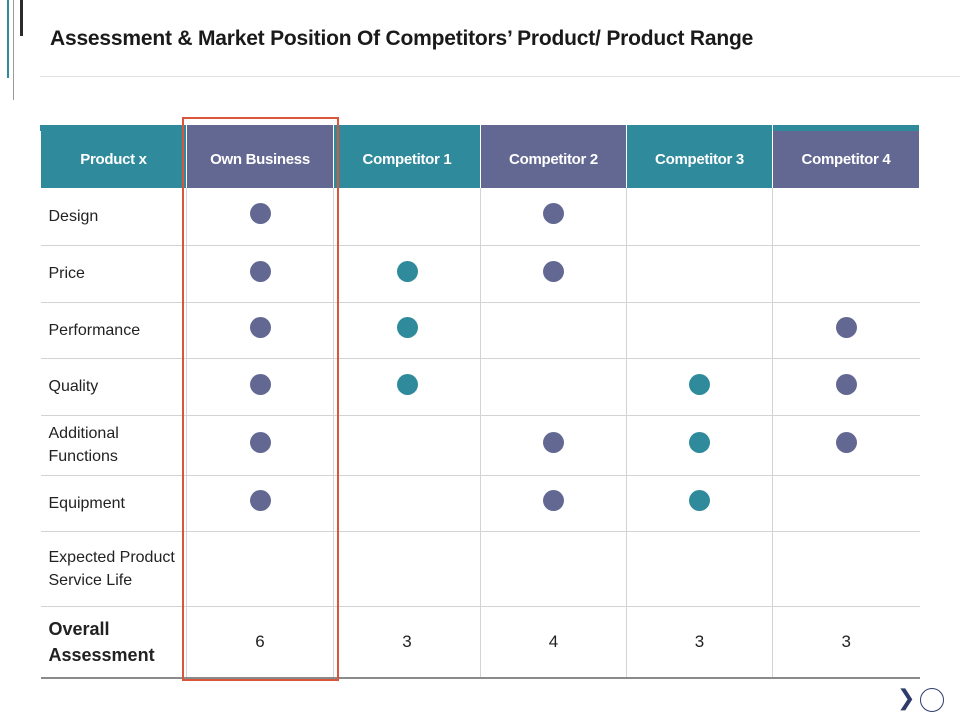  I want to click on decorative-bar-gray, so click(13, 50).